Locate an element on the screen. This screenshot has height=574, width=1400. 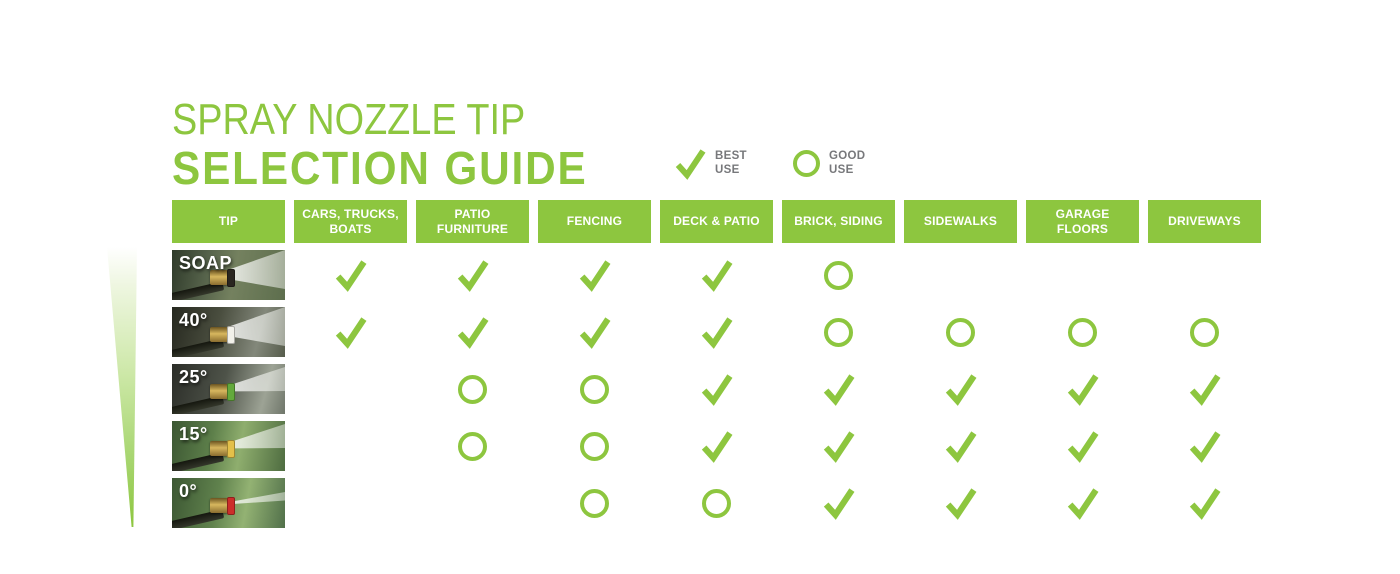
column-header: PATIO FURNITURE is located at coordinates (472, 221).